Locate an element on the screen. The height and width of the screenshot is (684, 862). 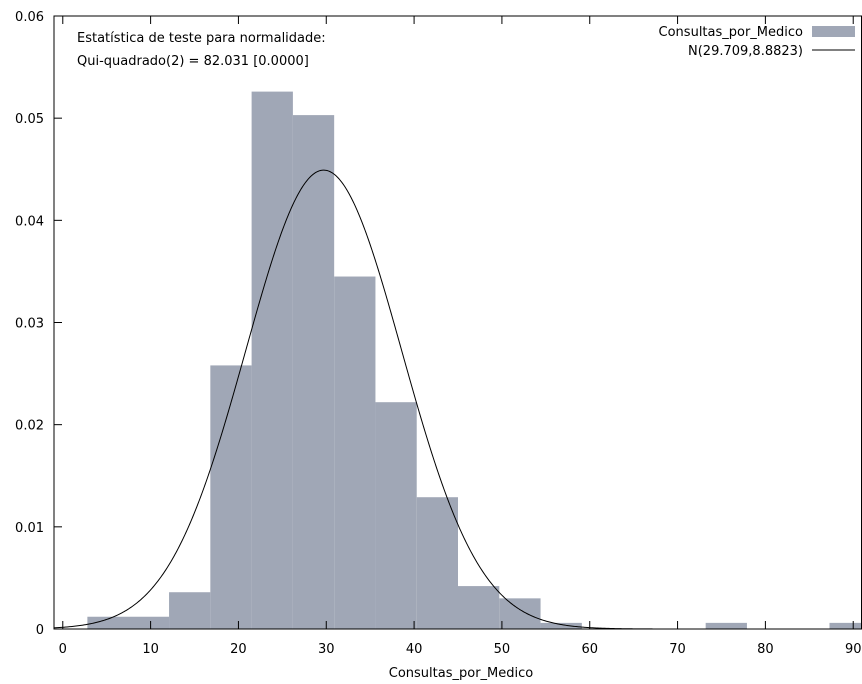
legend-swatch-histogram is located at coordinates (833, 31).